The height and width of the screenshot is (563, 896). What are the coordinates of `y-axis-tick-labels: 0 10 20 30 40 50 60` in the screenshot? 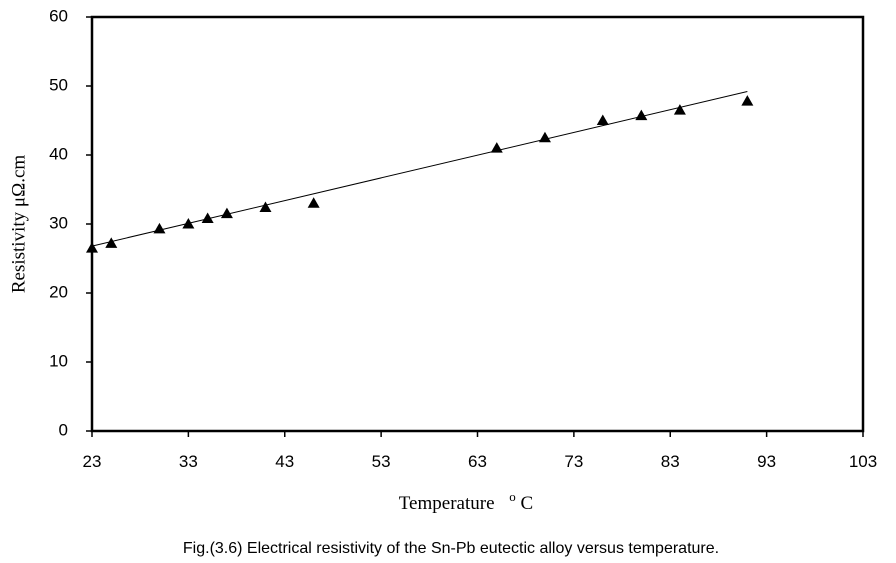 It's located at (58, 222).